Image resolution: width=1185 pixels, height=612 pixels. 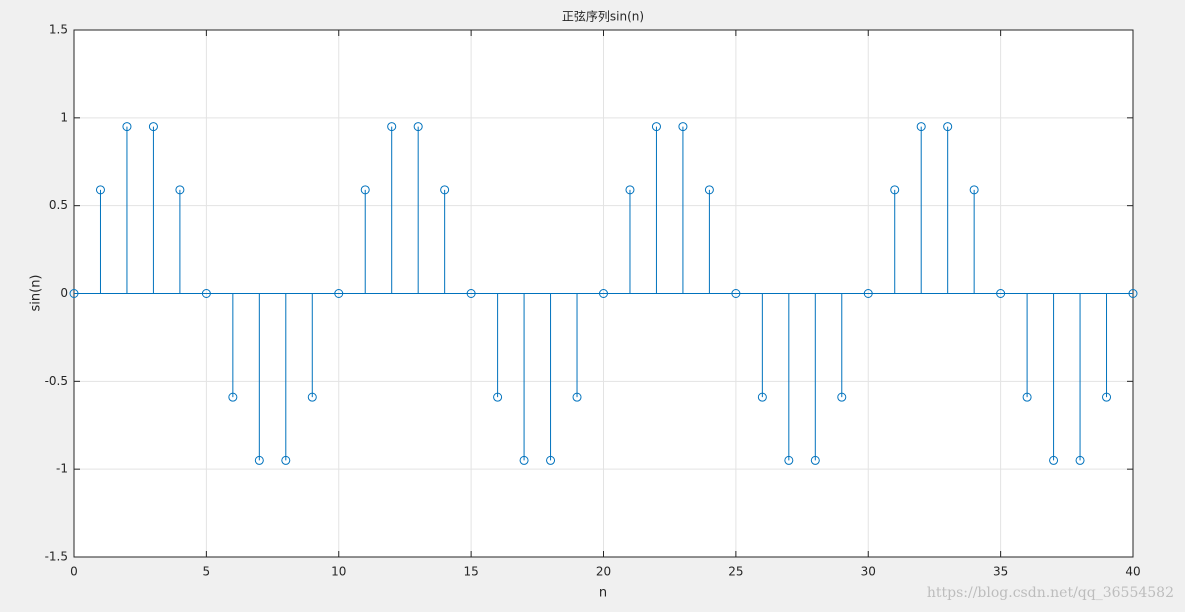 What do you see at coordinates (207, 572) in the screenshot?
I see `x-tick-label: 5` at bounding box center [207, 572].